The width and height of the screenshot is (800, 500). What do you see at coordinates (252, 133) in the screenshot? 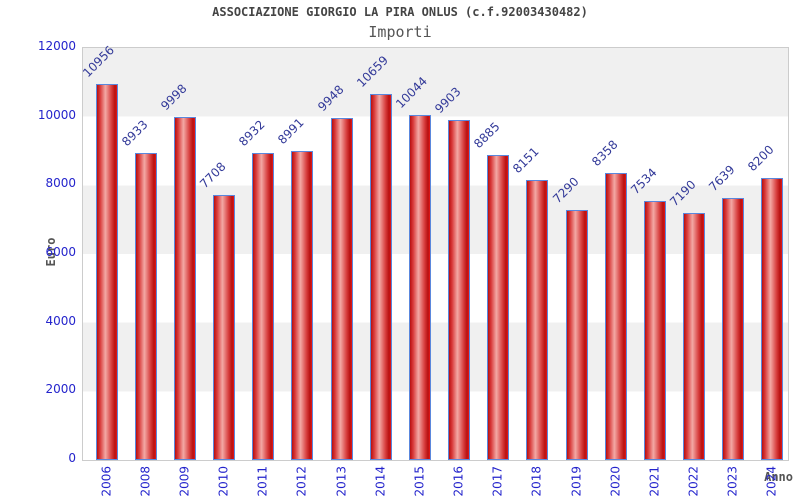
I see `bar-value-label: 8932` at bounding box center [252, 133].